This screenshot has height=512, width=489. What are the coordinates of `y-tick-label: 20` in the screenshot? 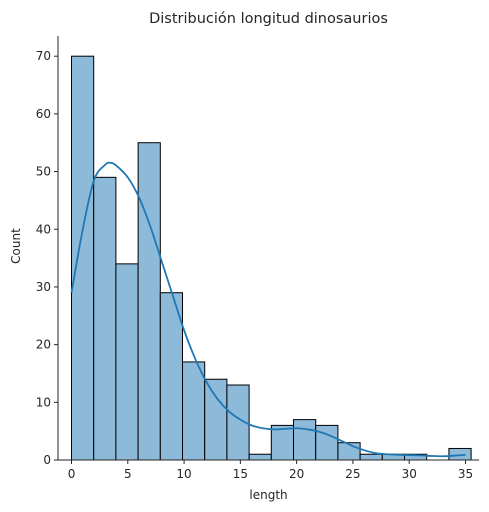 It's located at (43, 345).